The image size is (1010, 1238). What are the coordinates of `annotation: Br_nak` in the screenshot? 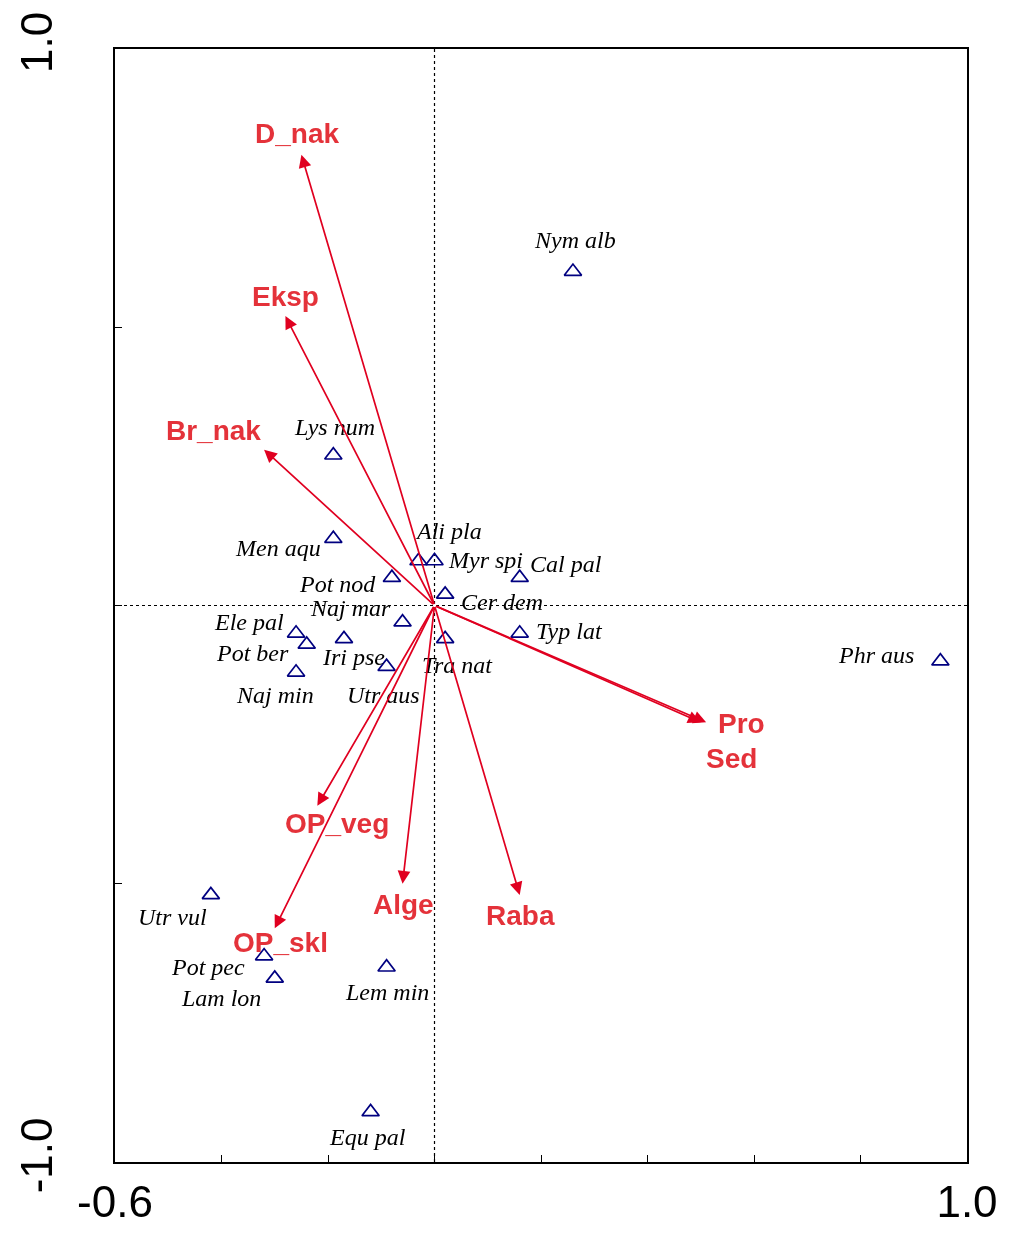 It's located at (214, 430).